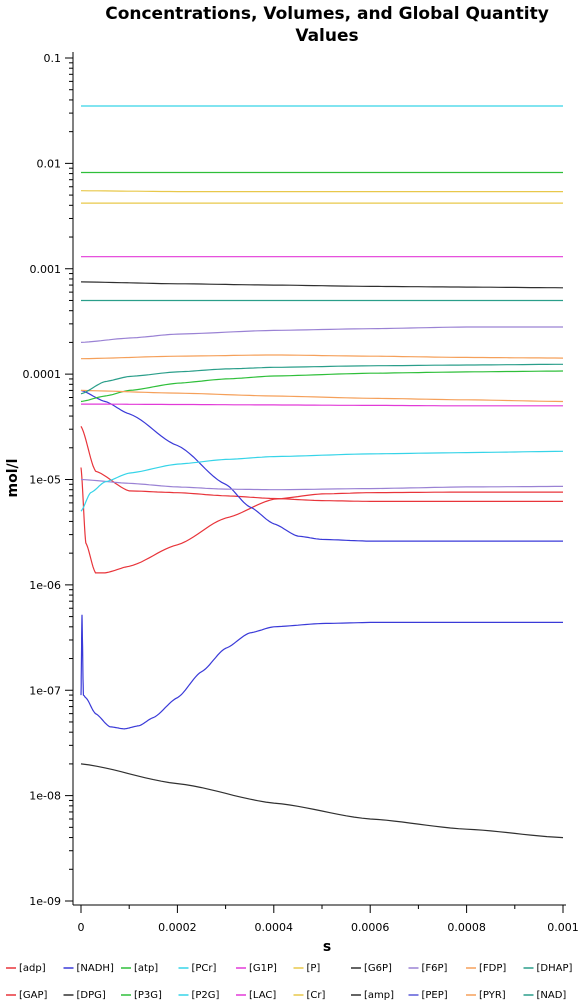 This screenshot has height=1008, width=579. I want to click on legend-label: [adp], so click(32, 968).